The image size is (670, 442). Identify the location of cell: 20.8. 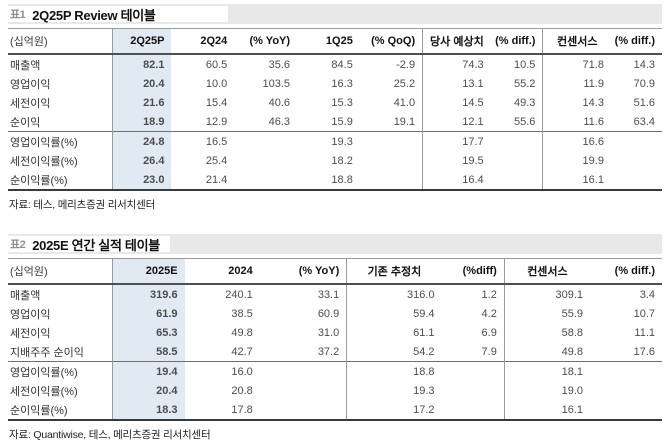
(242, 390).